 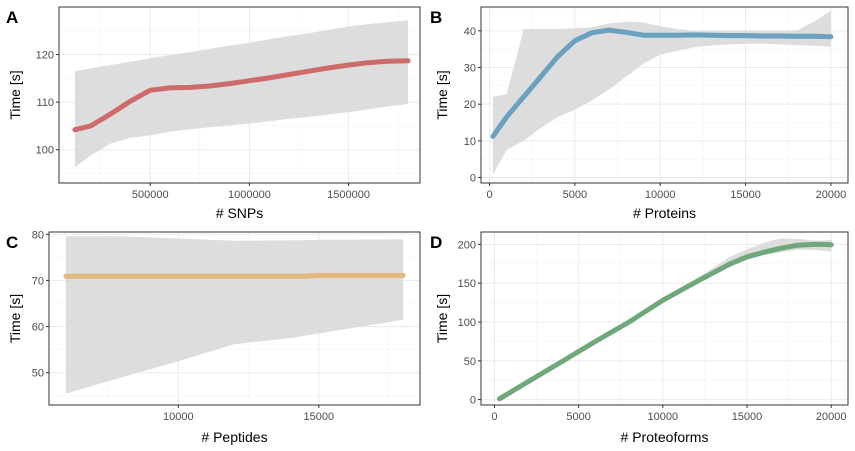 What do you see at coordinates (234, 437) in the screenshot?
I see `x-axis-title: # Peptides` at bounding box center [234, 437].